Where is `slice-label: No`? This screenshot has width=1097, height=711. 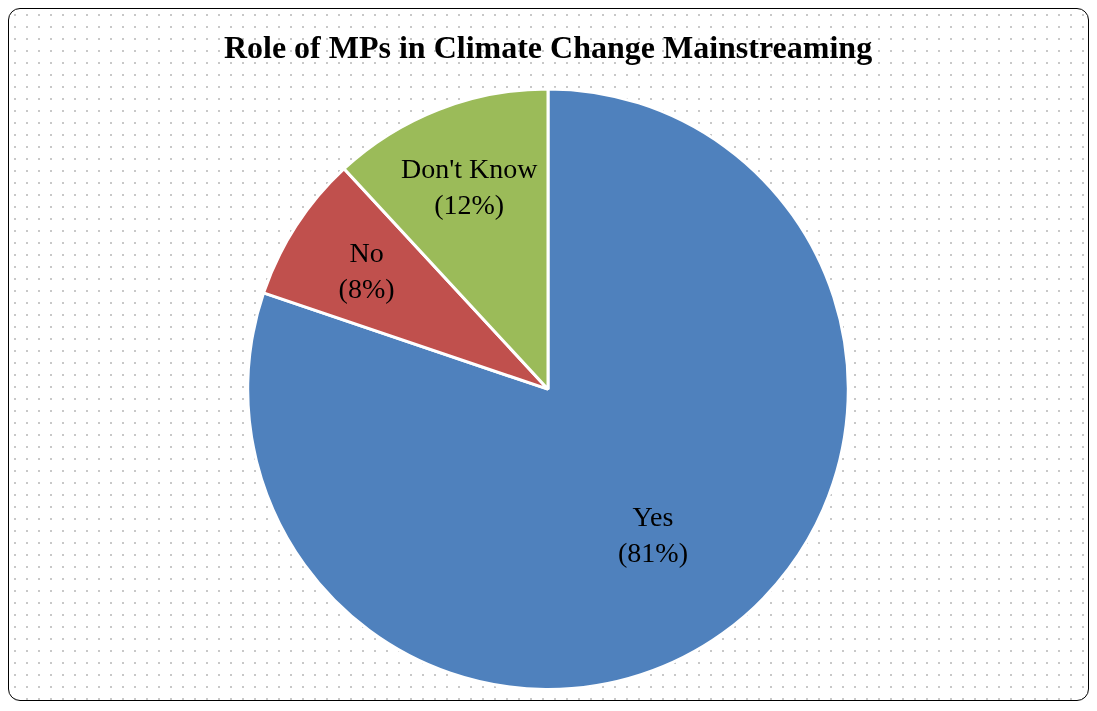
slice-label: No is located at coordinates (366, 252).